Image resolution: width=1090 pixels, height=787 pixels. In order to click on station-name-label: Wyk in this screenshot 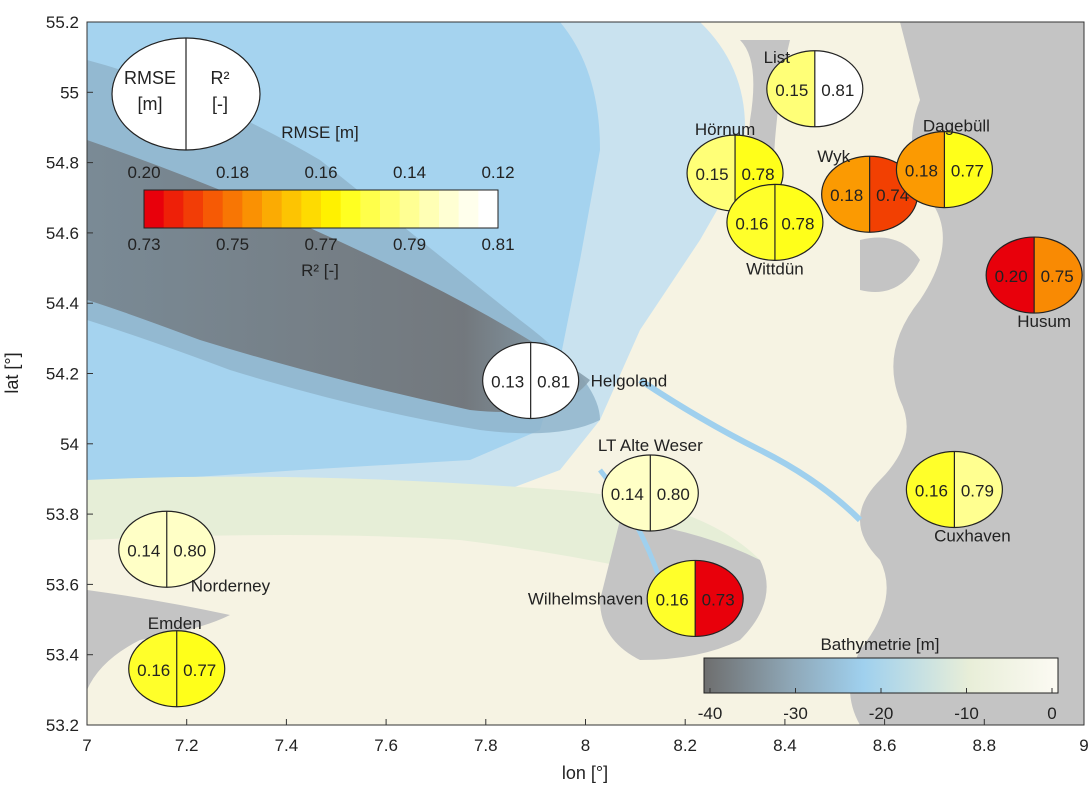, I will do `click(833, 156)`.